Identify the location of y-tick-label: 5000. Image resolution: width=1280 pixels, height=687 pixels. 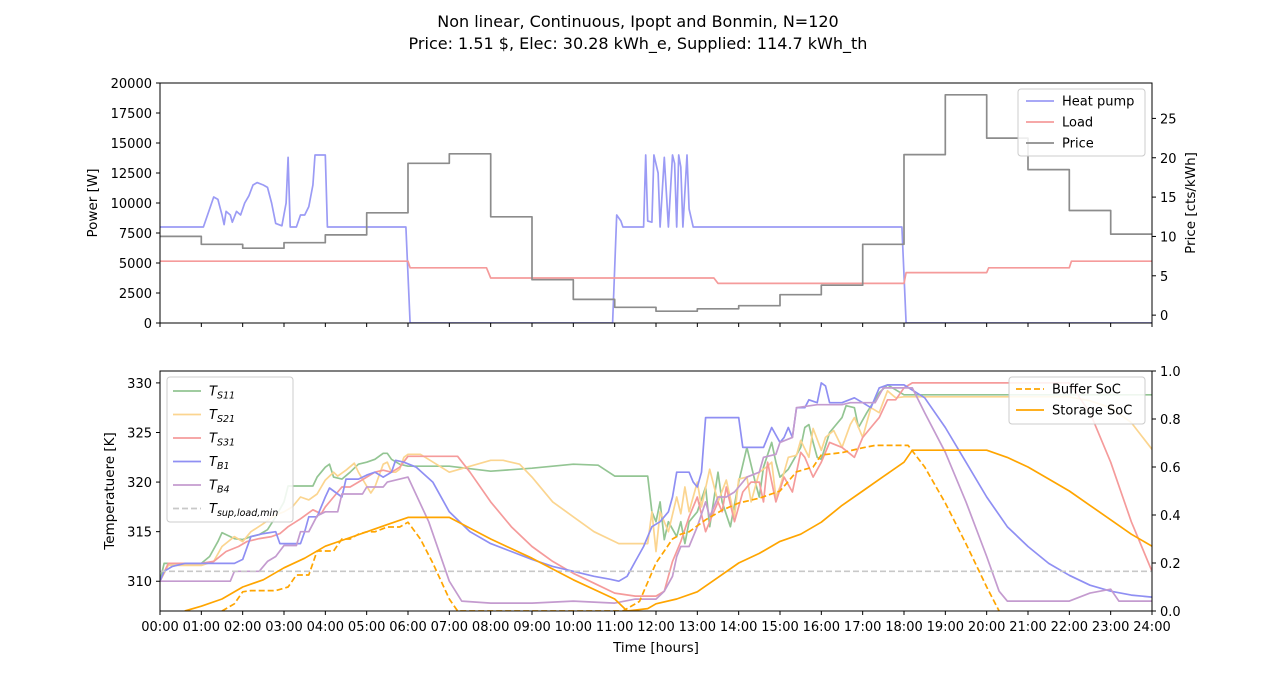
(135, 264).